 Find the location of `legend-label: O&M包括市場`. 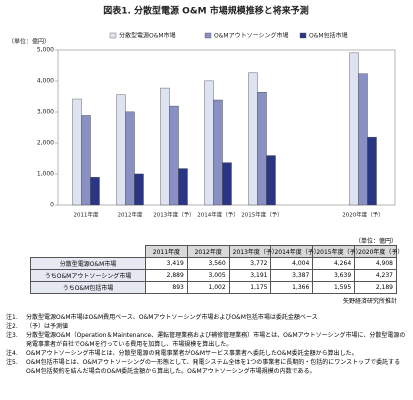

legend-label: O&M包括市場 is located at coordinates (328, 36).